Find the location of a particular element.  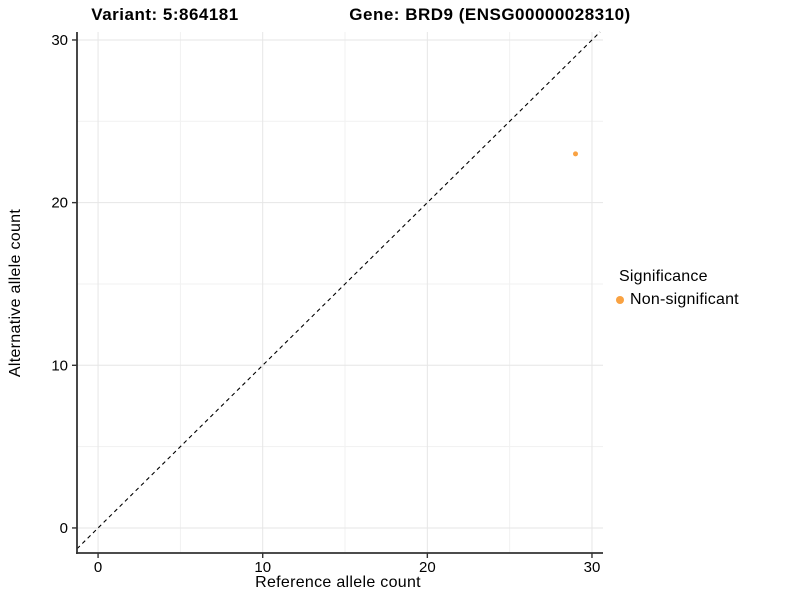

y-tick-label: 0 is located at coordinates (64, 528).